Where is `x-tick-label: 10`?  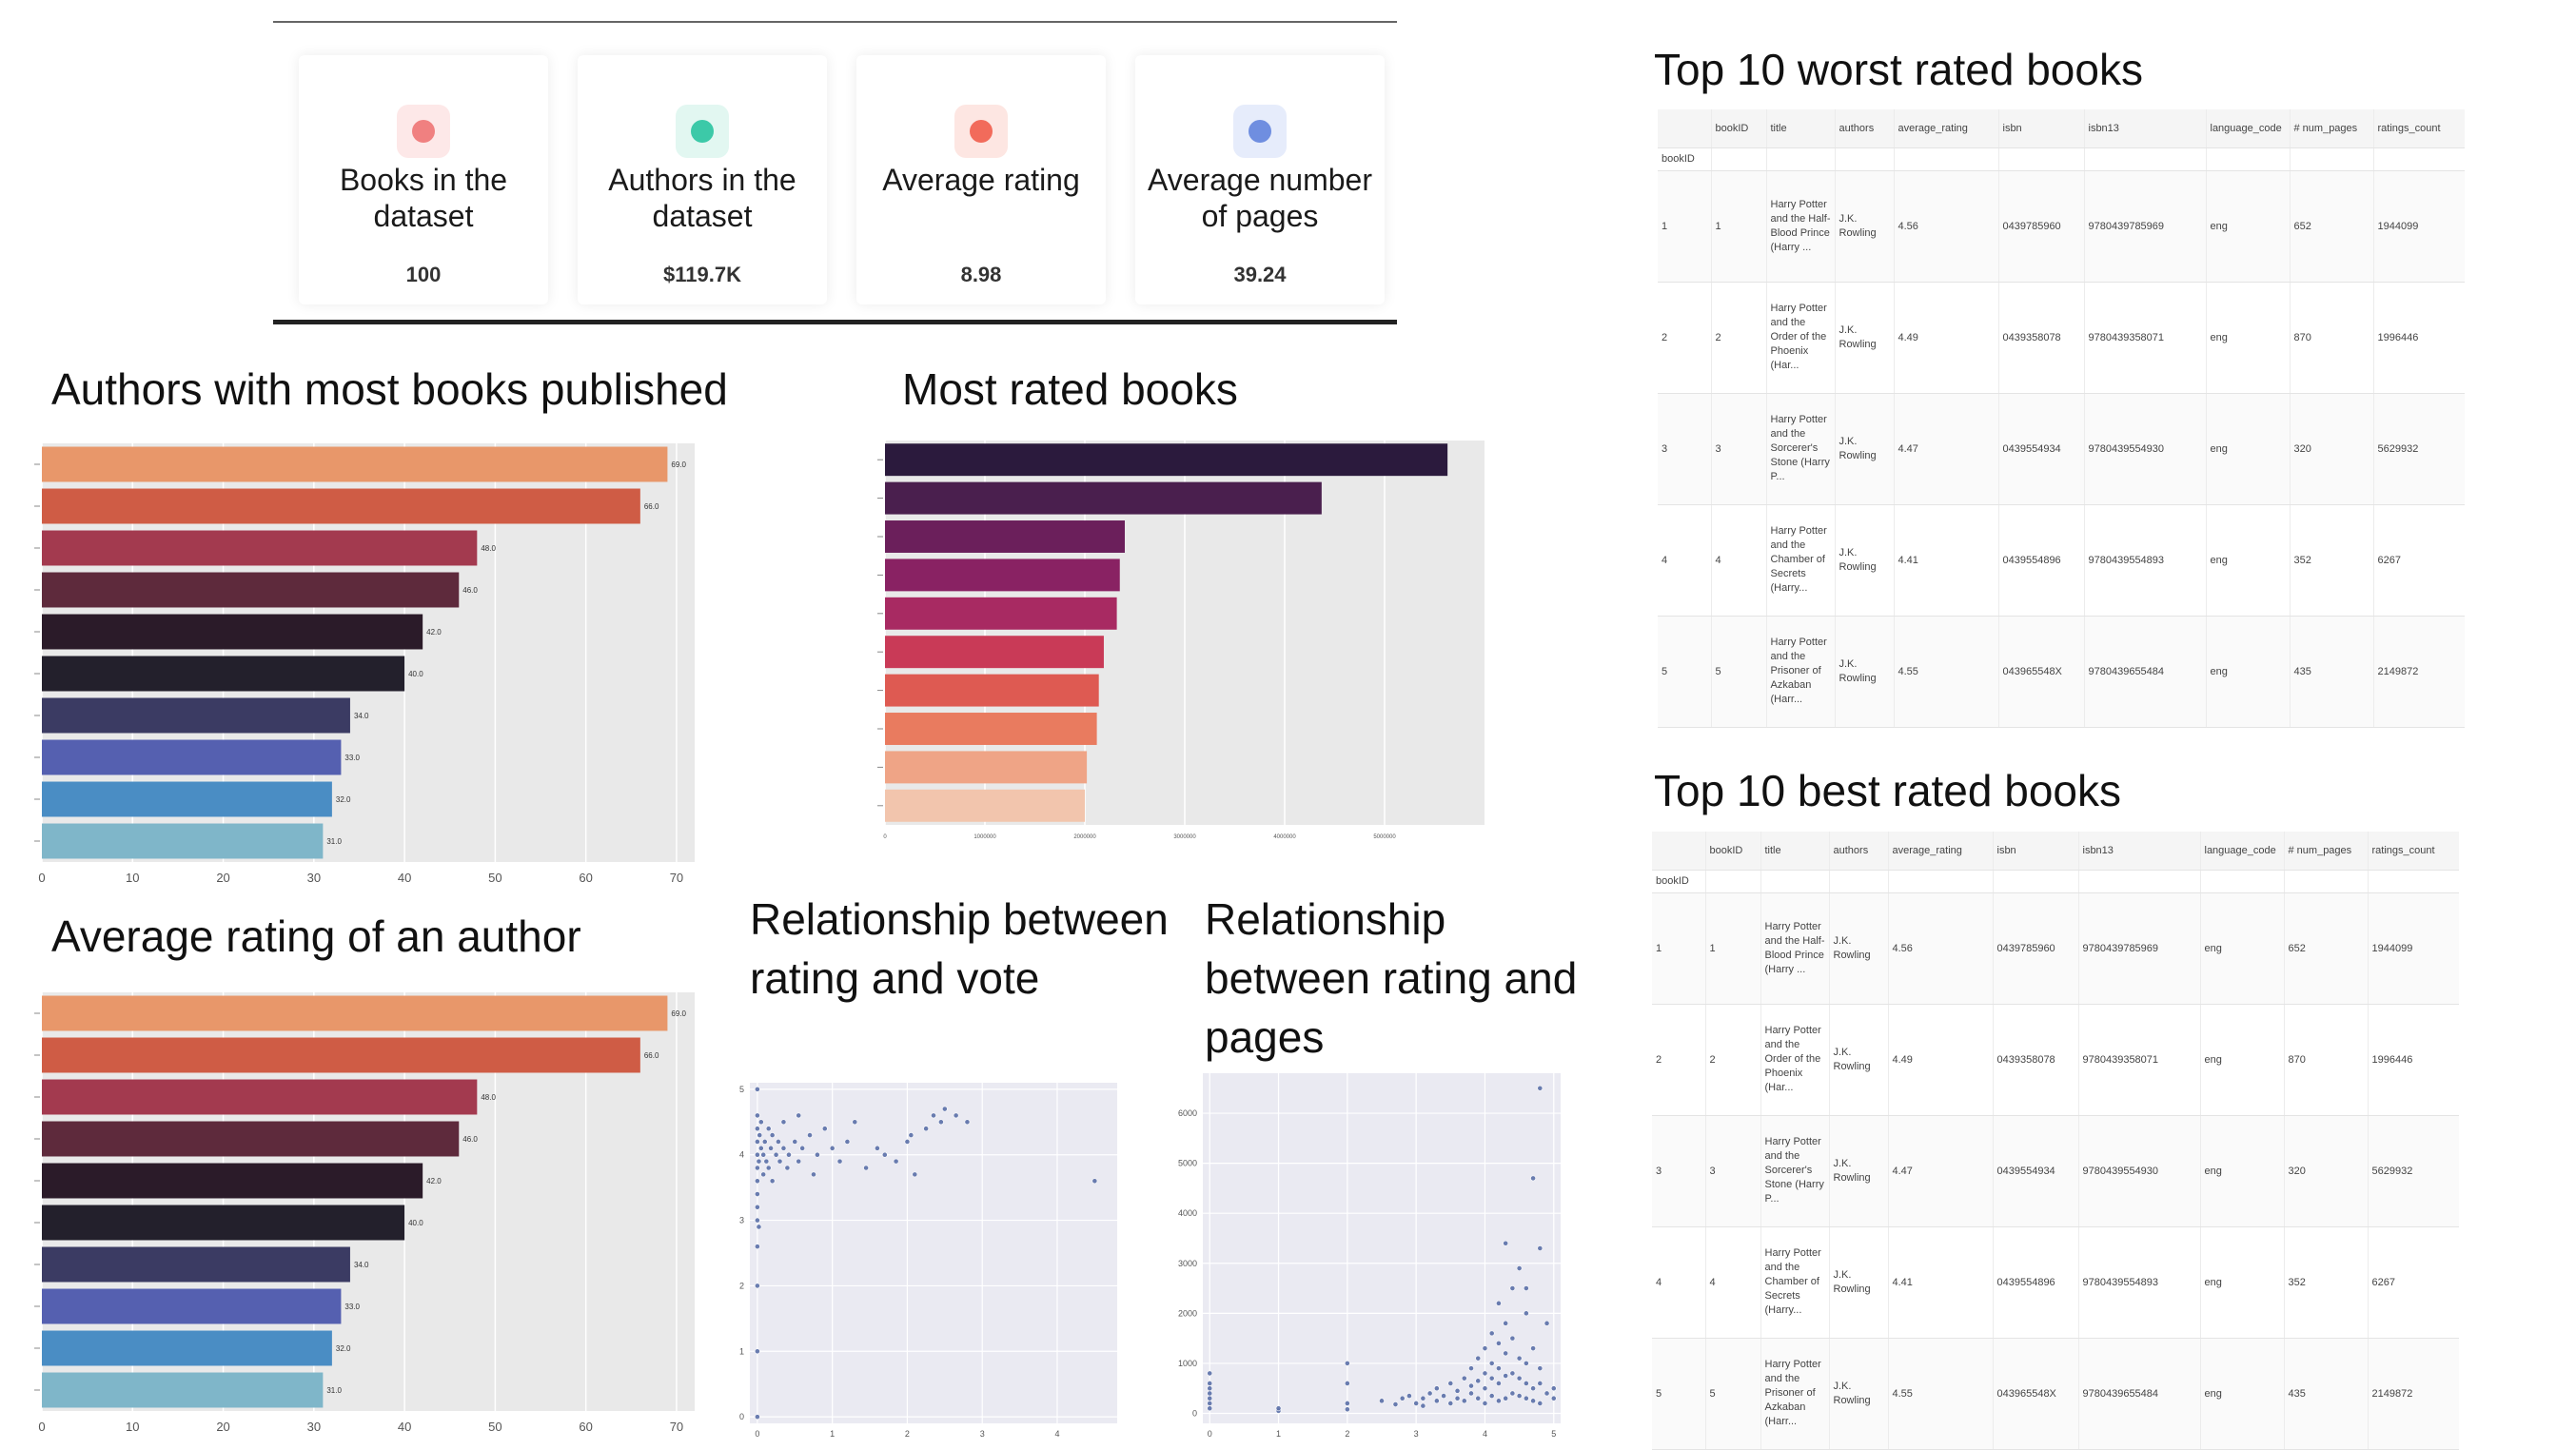
x-tick-label: 10 is located at coordinates (132, 878).